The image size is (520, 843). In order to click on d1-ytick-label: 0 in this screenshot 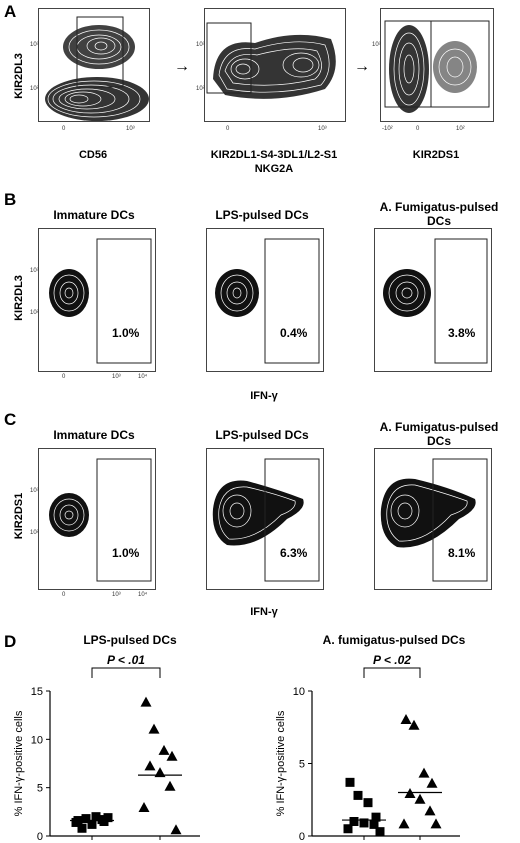, I will do `click(40, 837)`.